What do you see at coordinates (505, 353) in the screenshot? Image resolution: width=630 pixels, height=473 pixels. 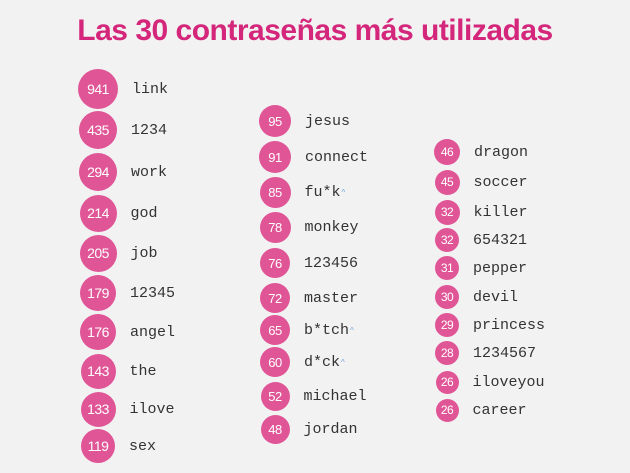 I see `password-text: 1234567` at bounding box center [505, 353].